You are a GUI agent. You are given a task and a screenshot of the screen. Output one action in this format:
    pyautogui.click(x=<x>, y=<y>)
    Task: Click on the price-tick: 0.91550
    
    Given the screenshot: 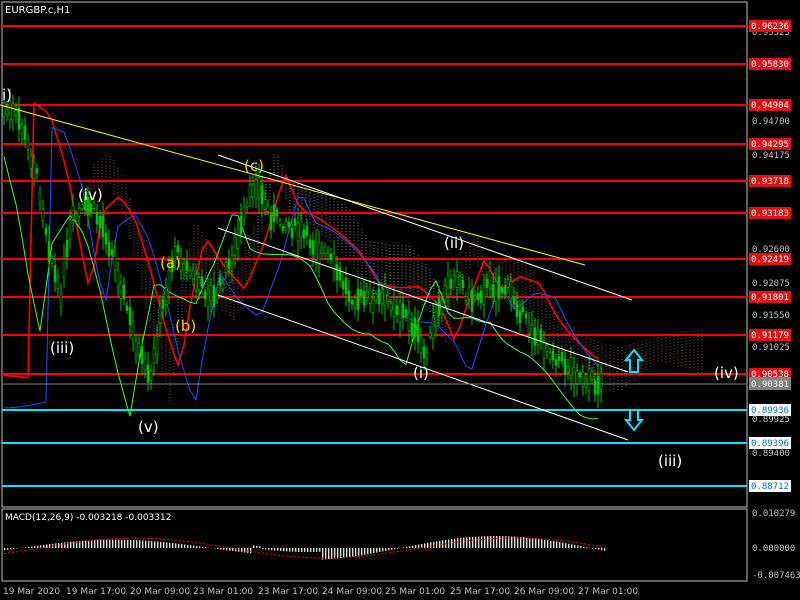 What is the action you would take?
    pyautogui.click(x=771, y=316)
    